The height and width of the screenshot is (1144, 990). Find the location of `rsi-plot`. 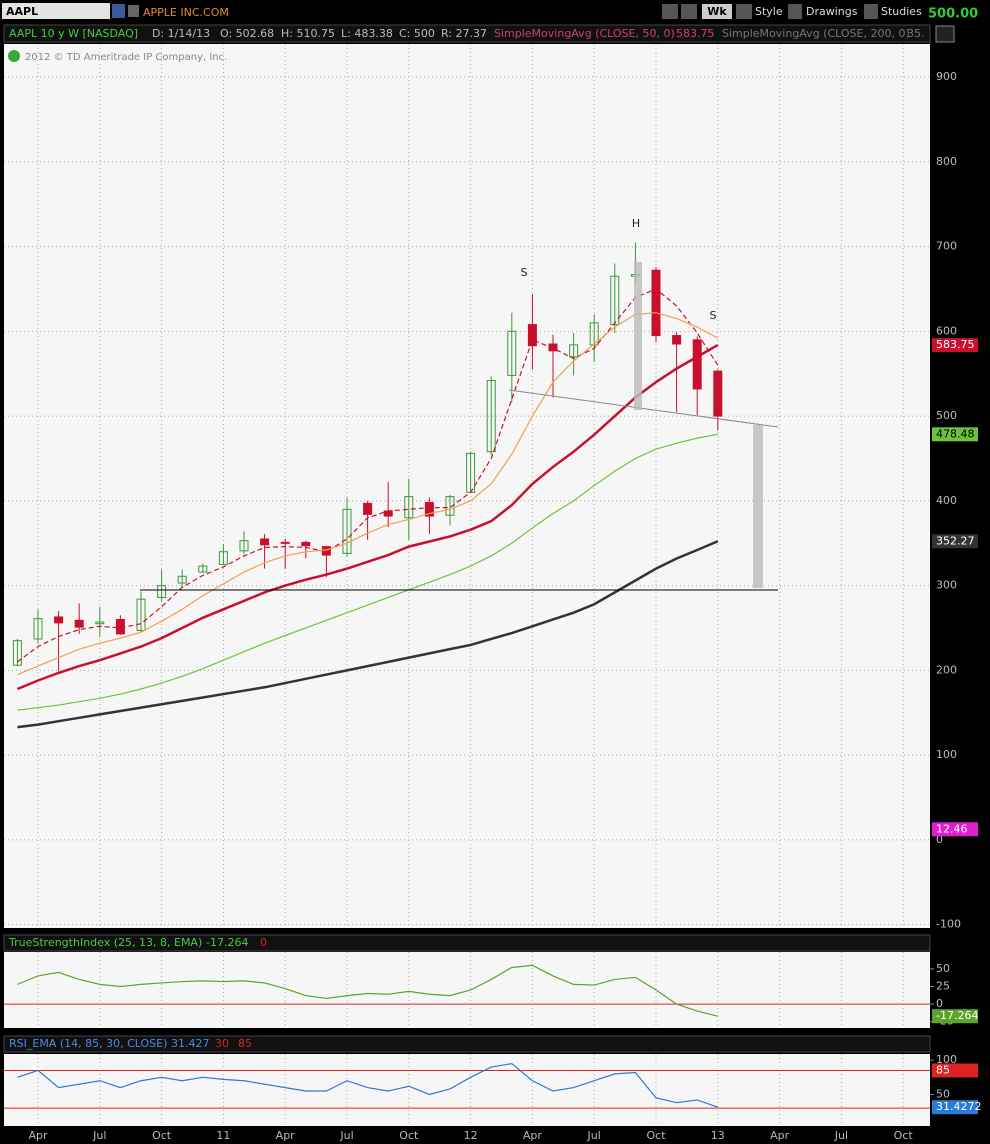

rsi-plot is located at coordinates (467, 1090).